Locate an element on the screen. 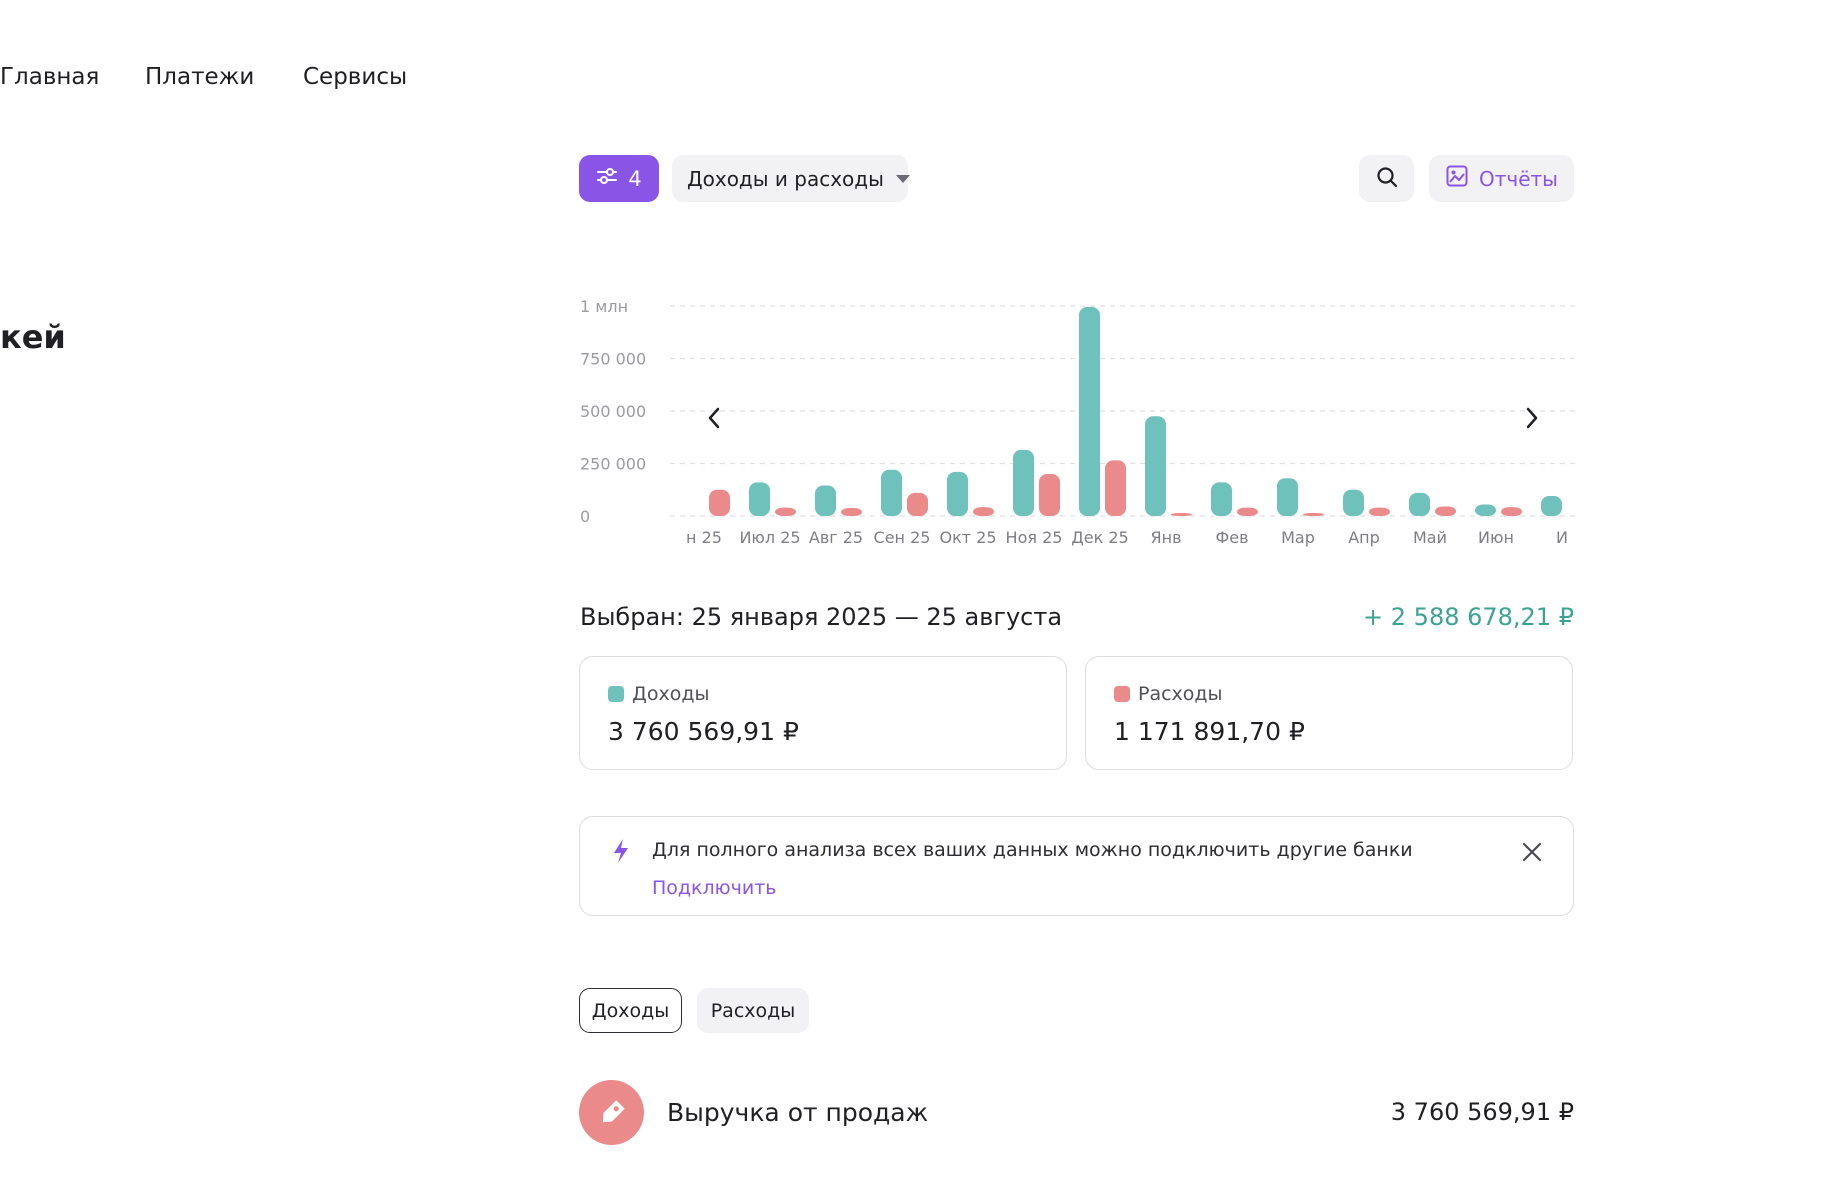 This screenshot has height=1200, width=1840. x-tick-label: Окт 25 is located at coordinates (967, 537).